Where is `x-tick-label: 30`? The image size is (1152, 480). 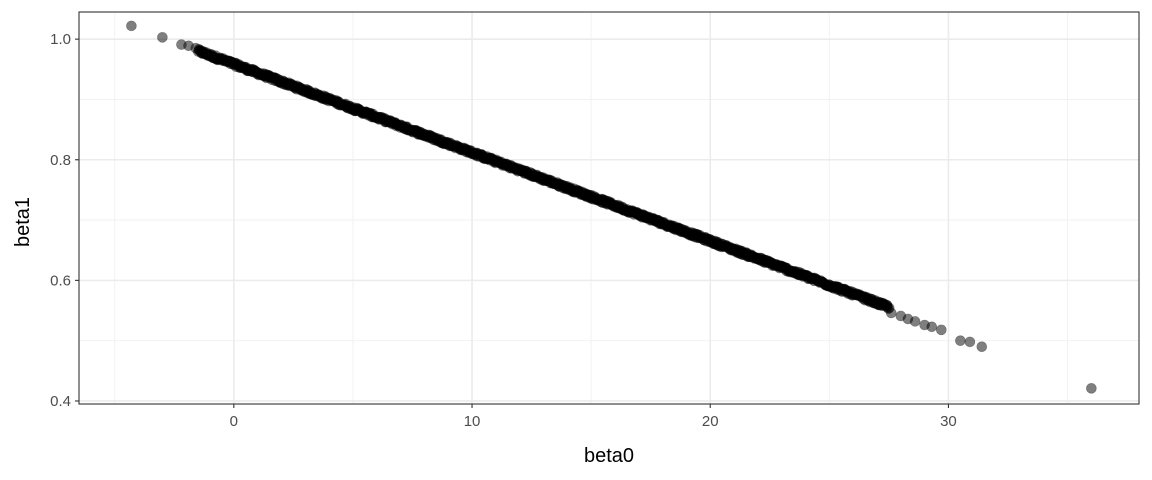
x-tick-label: 30 is located at coordinates (948, 421).